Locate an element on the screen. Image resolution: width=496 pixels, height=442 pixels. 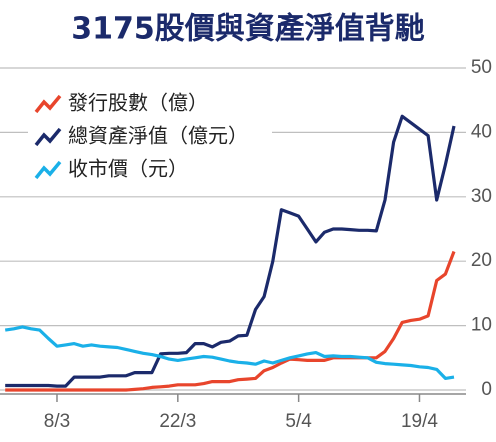
y-tick-label: 10 is located at coordinates (481, 325).